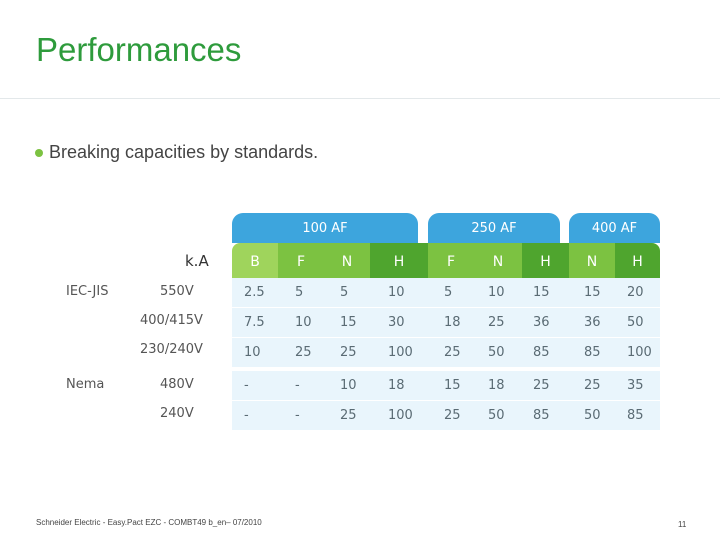  I want to click on frame-100af-caption: 100 AF, so click(325, 228).